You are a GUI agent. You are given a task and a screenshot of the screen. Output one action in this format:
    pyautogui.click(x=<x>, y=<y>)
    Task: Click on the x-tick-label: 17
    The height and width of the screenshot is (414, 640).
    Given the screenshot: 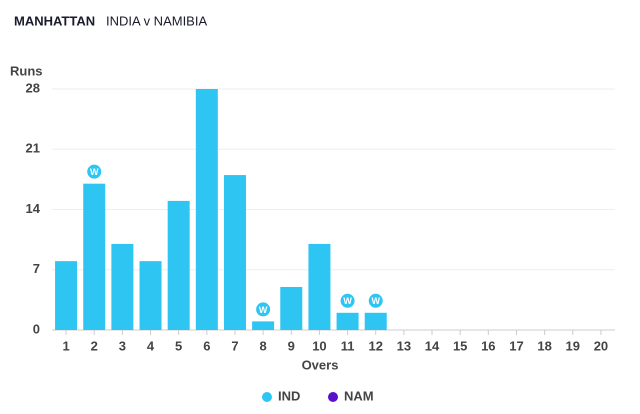 What is the action you would take?
    pyautogui.click(x=516, y=345)
    